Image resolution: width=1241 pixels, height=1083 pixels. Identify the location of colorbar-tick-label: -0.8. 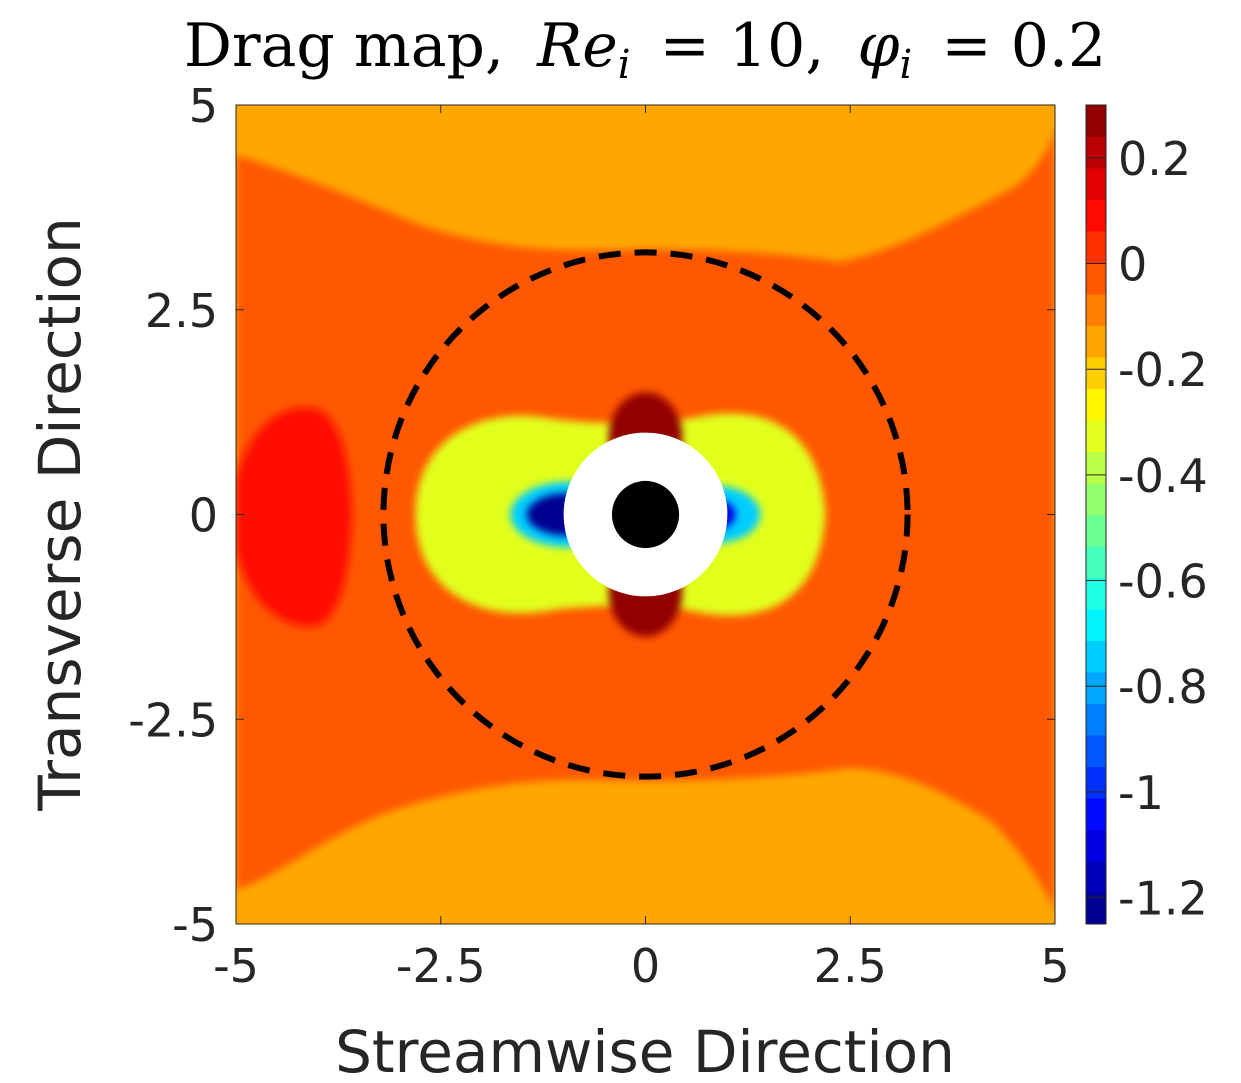
(1163, 687).